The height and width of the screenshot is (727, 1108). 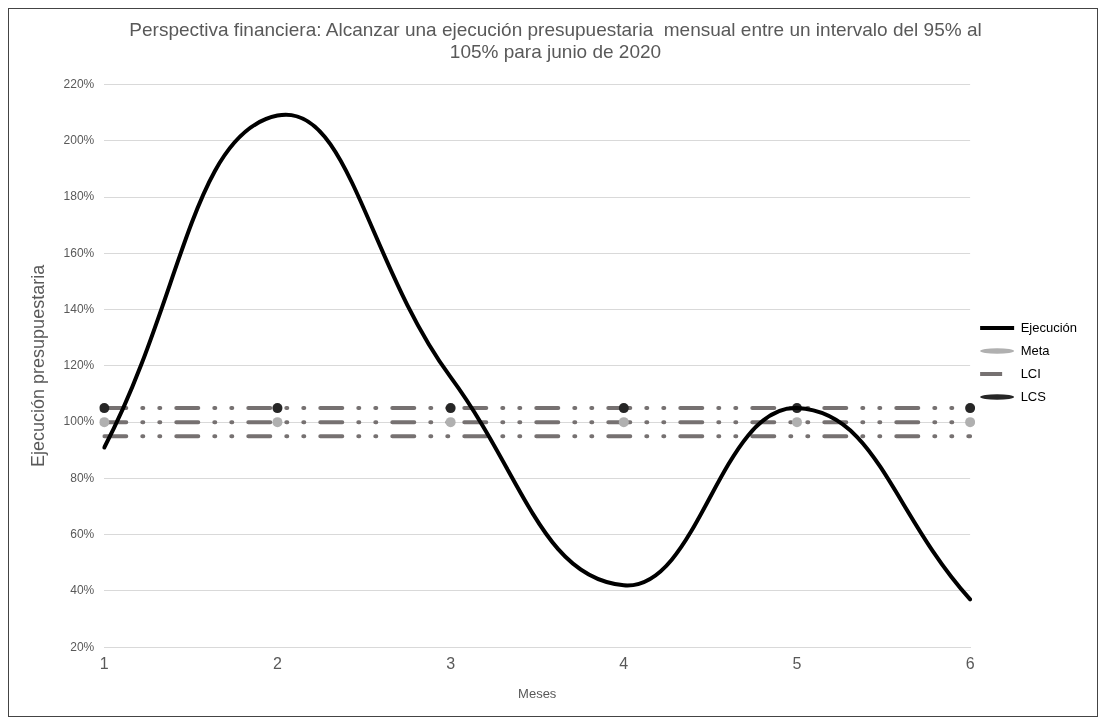 I want to click on y-tick-label: 100%, so click(x=79, y=421).